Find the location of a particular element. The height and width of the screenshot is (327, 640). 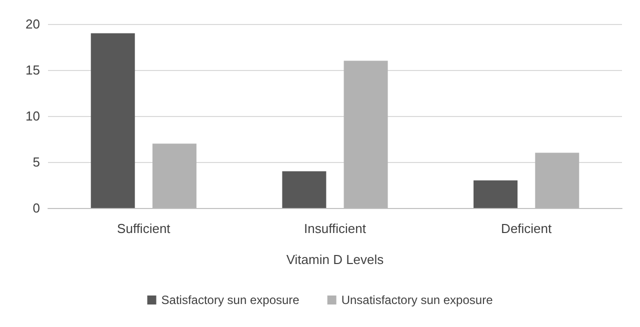

legend-label: Unsatisfactory sun exposure is located at coordinates (417, 300).